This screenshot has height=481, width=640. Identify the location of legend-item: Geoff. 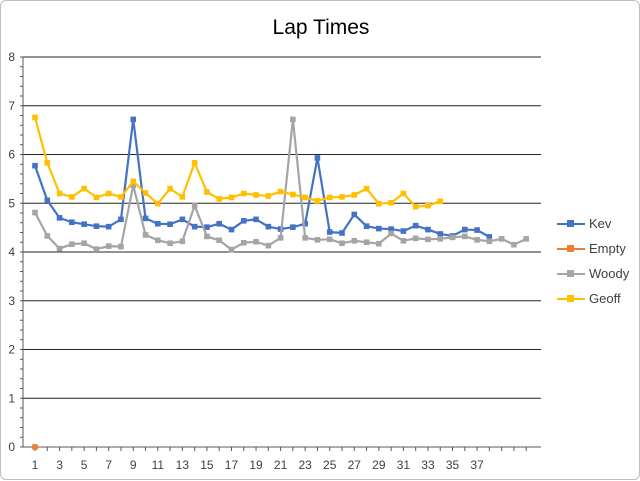
(597, 299).